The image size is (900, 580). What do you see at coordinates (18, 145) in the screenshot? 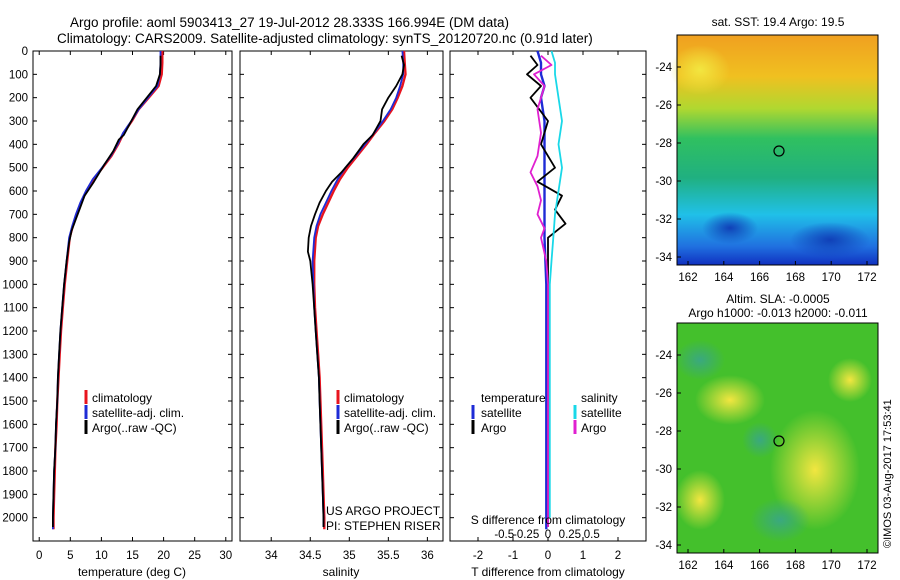
I see `depth-tick-label: 400` at bounding box center [18, 145].